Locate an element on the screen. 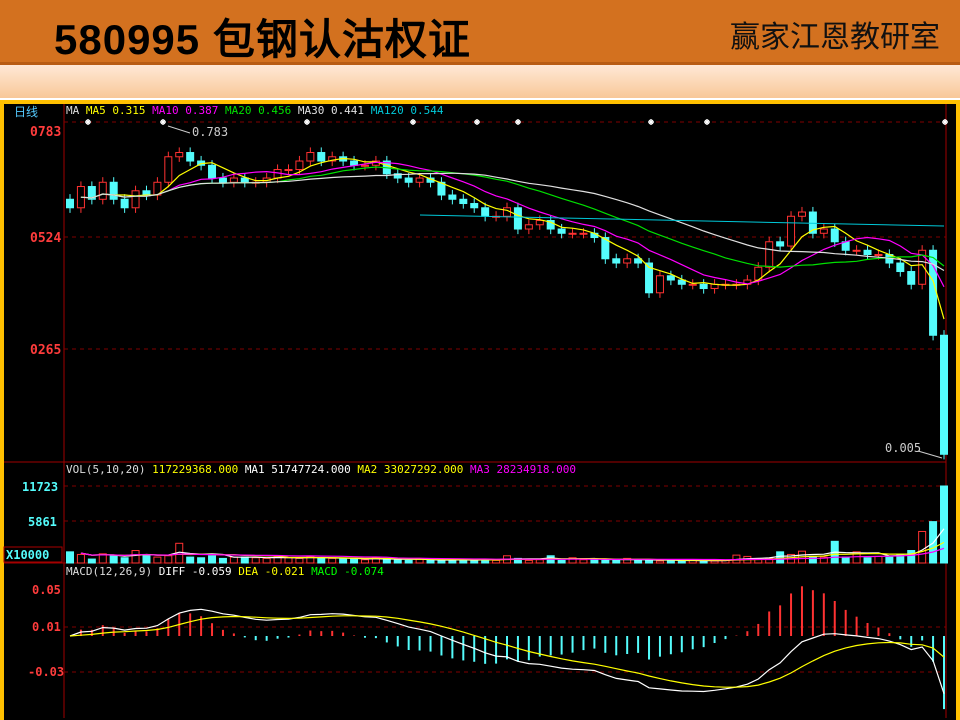 Image resolution: width=960 pixels, height=720 pixels. y-tick: 0265 is located at coordinates (45, 350).